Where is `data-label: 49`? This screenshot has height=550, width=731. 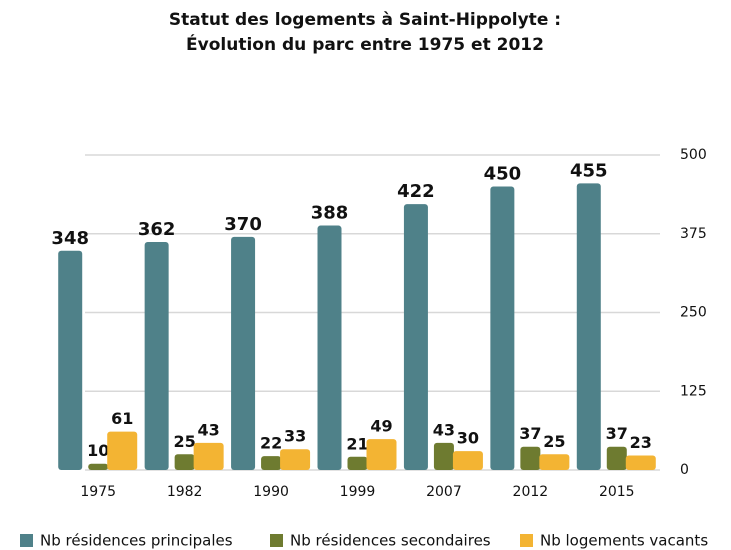
data-label: 49 is located at coordinates (381, 426).